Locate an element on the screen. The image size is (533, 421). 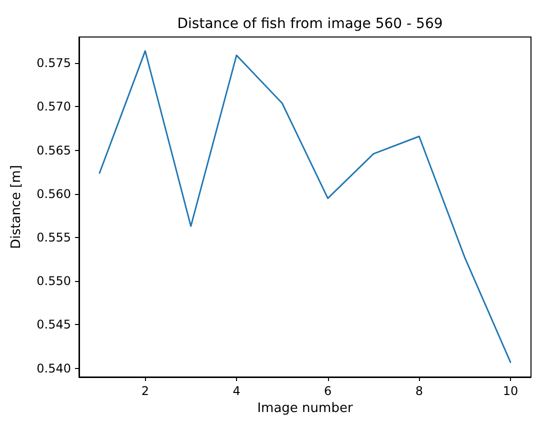
y-tick-label: 0.540 is located at coordinates (53, 368).